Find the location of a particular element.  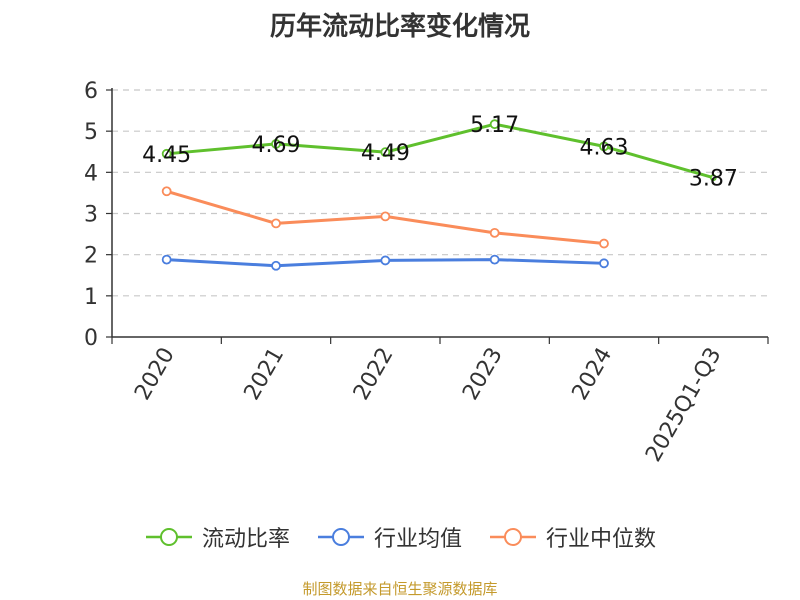

data-labels: 4.45 4.69 4.49 5.17 4.63 3.87 is located at coordinates (440, 152).